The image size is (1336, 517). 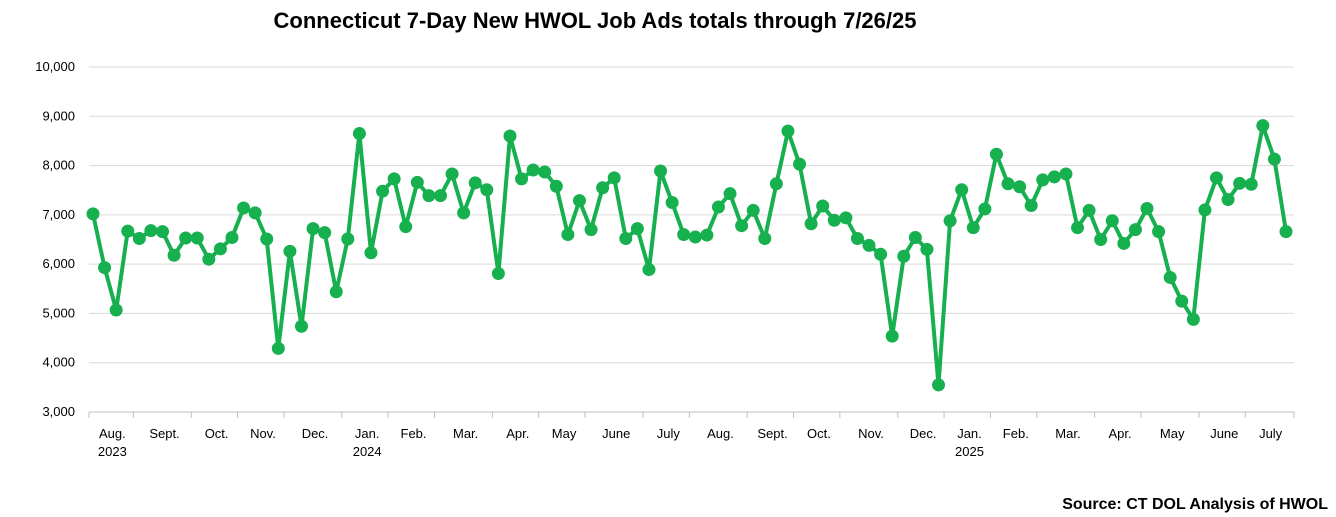 What do you see at coordinates (58, 214) in the screenshot?
I see `y-tick-label: 7,000` at bounding box center [58, 214].